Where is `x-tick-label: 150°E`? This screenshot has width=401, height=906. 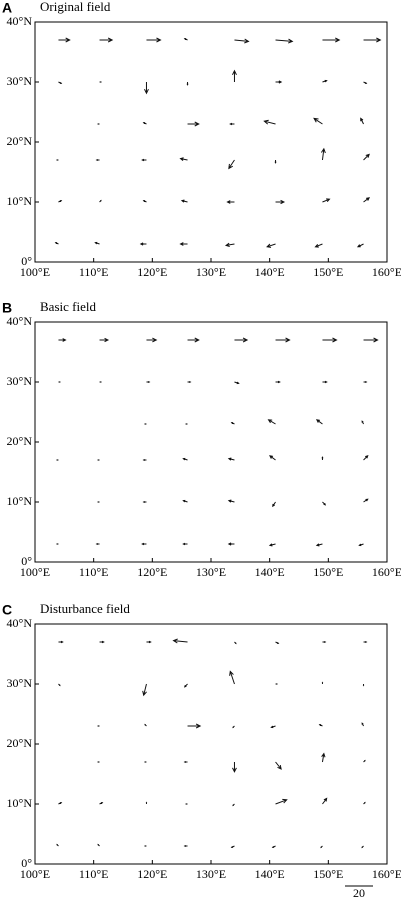
x-tick-label: 150°E is located at coordinates (328, 874).